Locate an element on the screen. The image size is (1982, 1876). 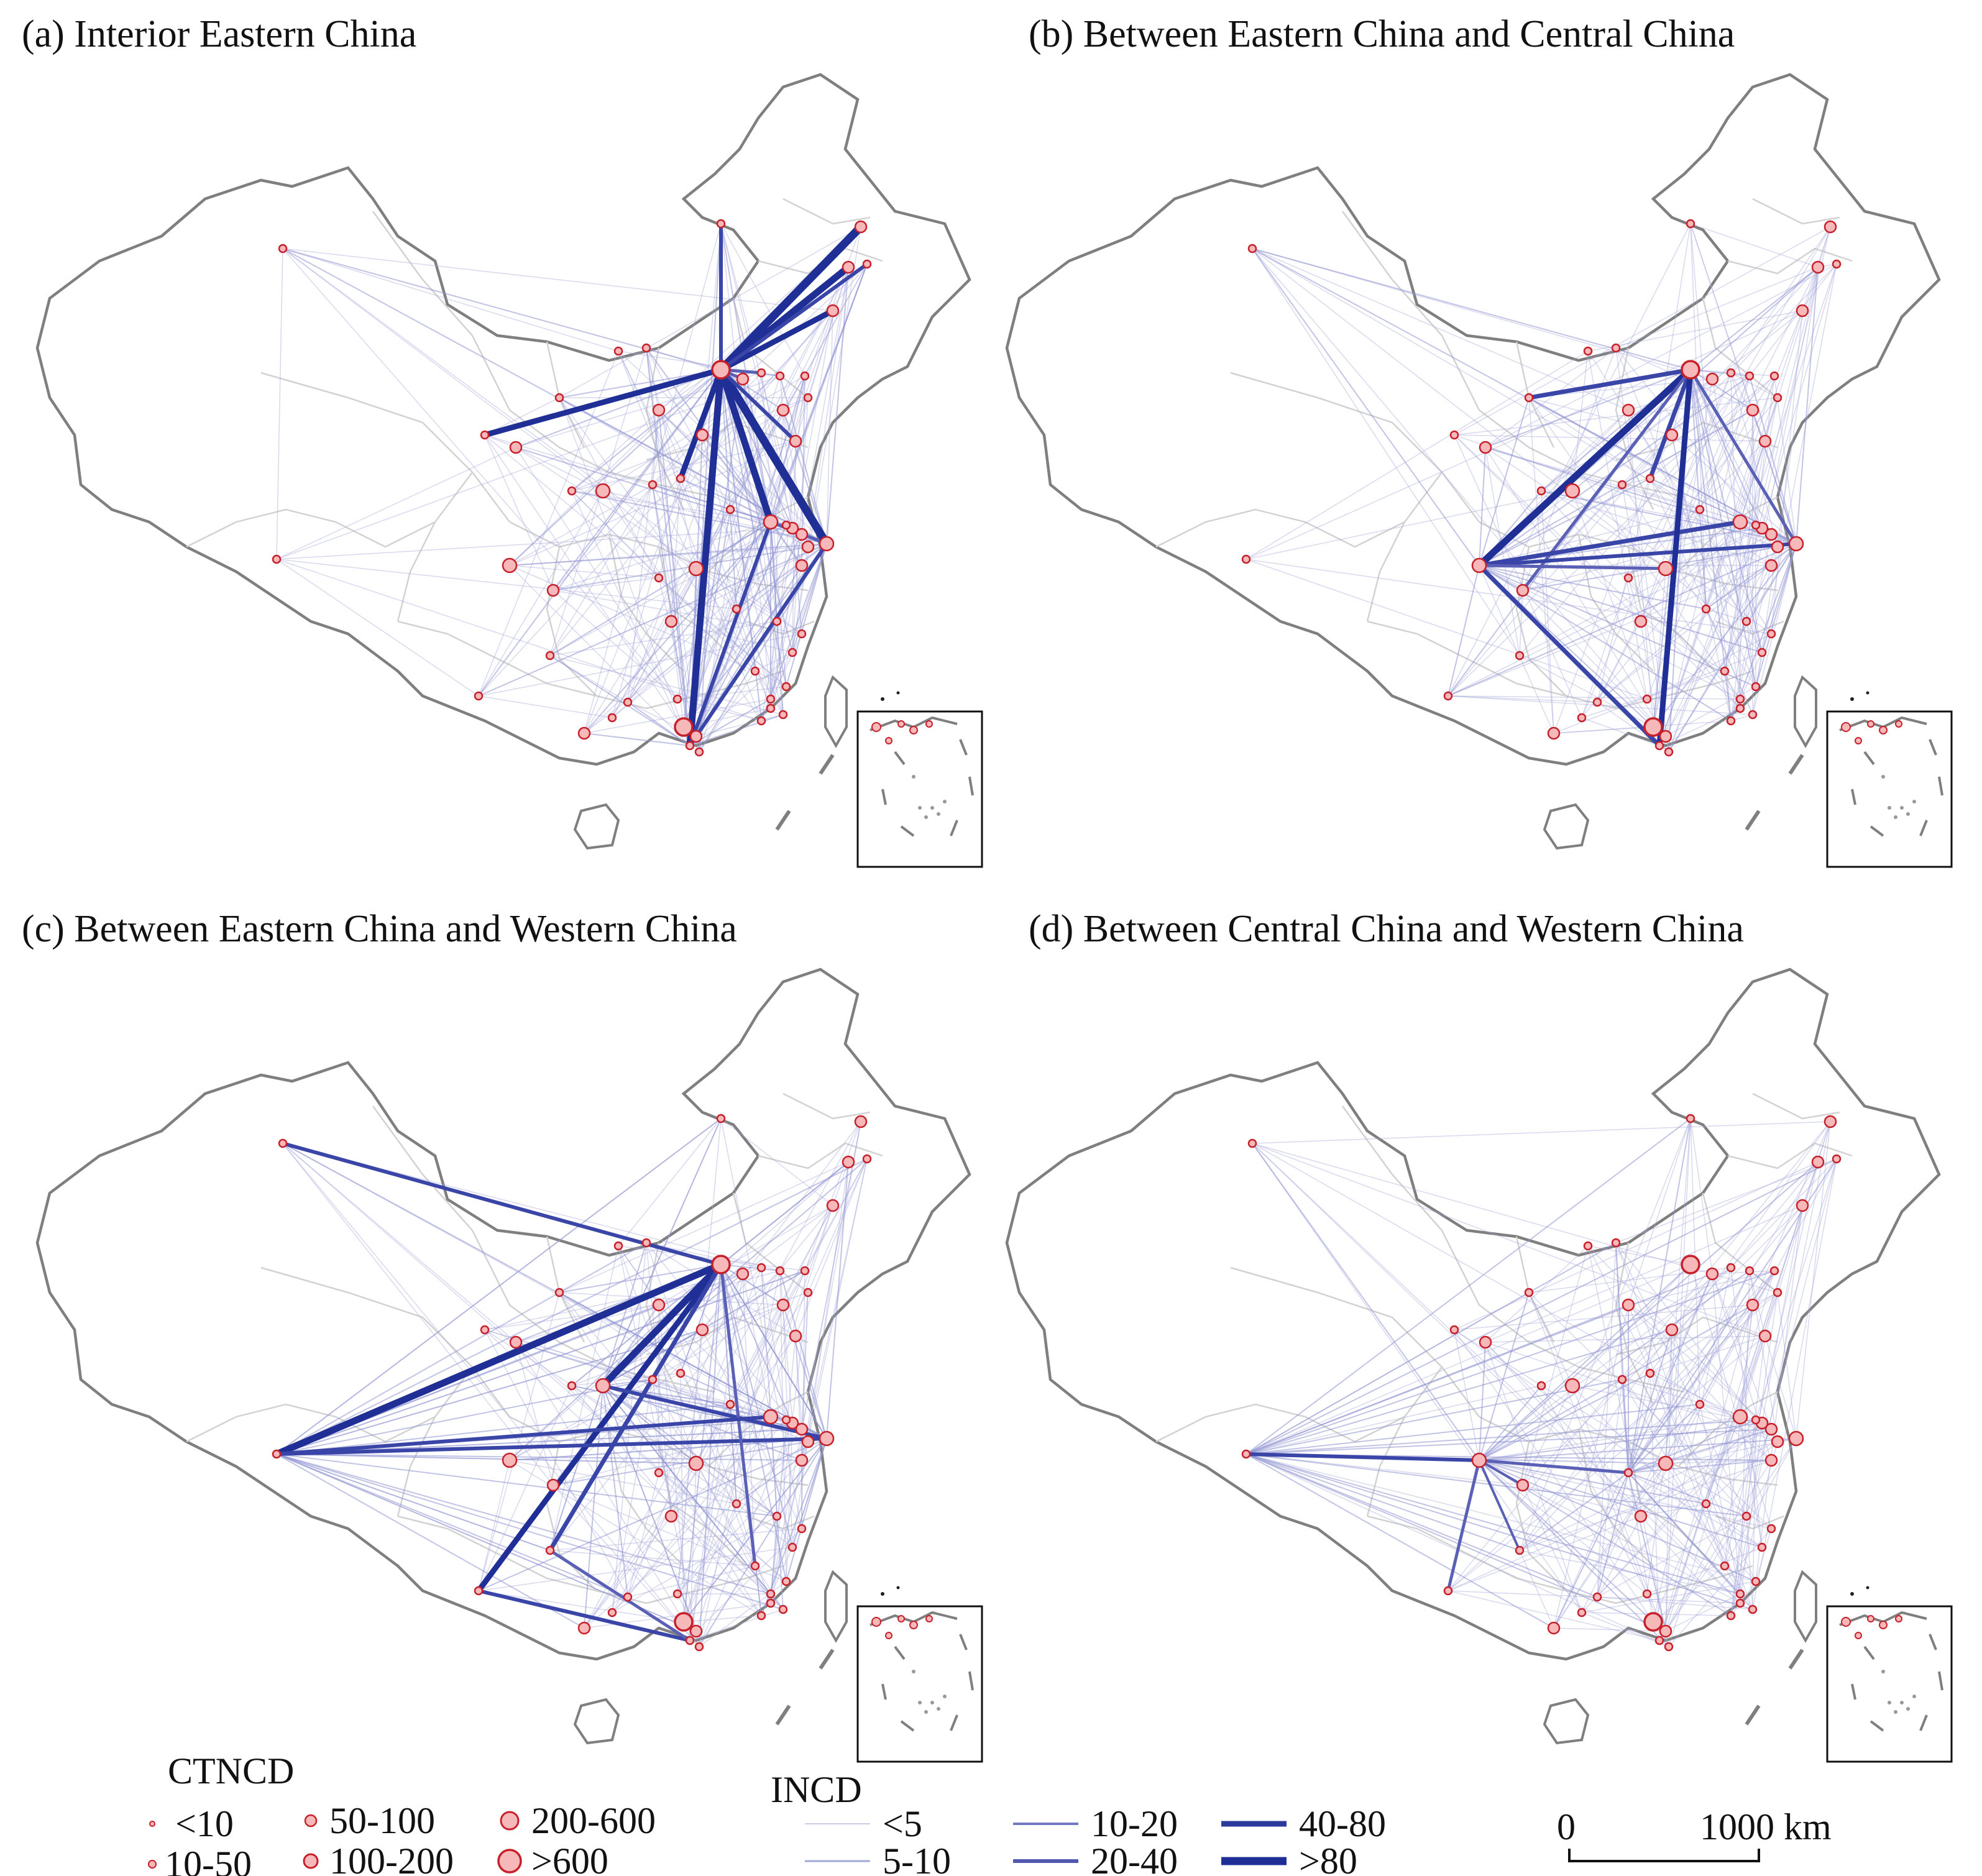
city-nodes is located at coordinates (572, 488).